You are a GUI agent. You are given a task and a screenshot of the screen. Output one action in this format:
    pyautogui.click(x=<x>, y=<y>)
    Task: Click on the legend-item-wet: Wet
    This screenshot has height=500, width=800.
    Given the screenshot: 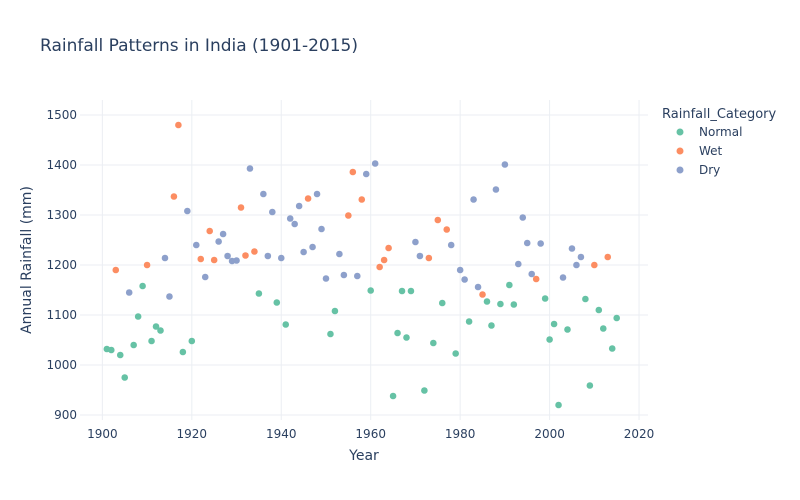 What is the action you would take?
    pyautogui.click(x=699, y=151)
    